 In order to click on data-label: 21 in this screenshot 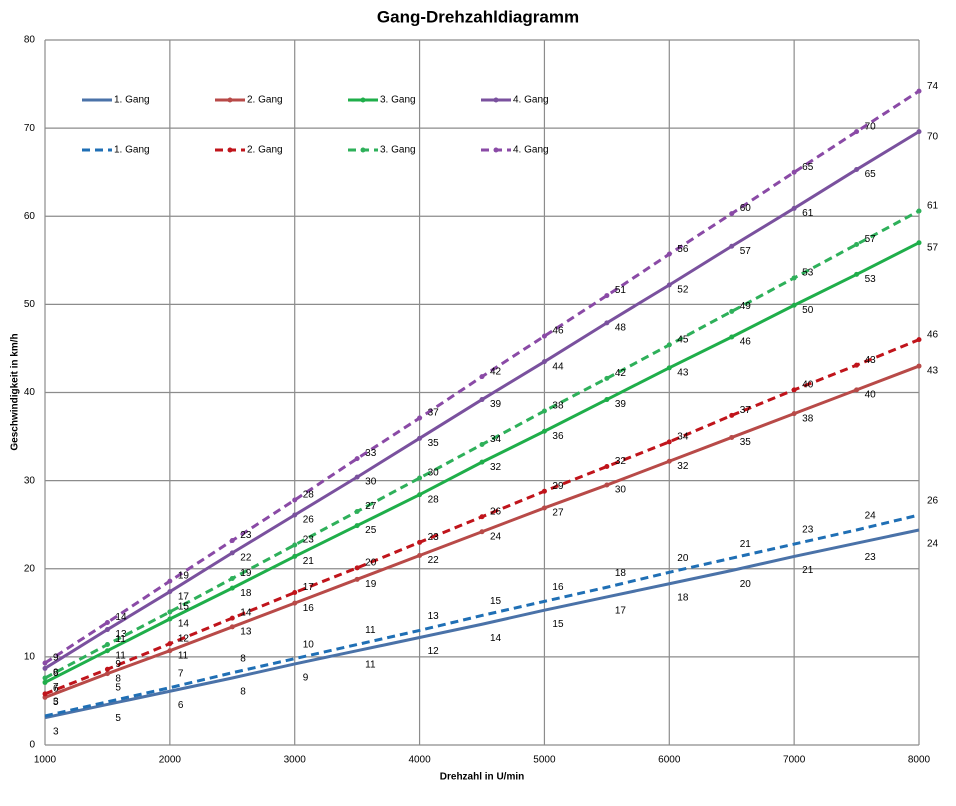, I will do `click(746, 544)`.